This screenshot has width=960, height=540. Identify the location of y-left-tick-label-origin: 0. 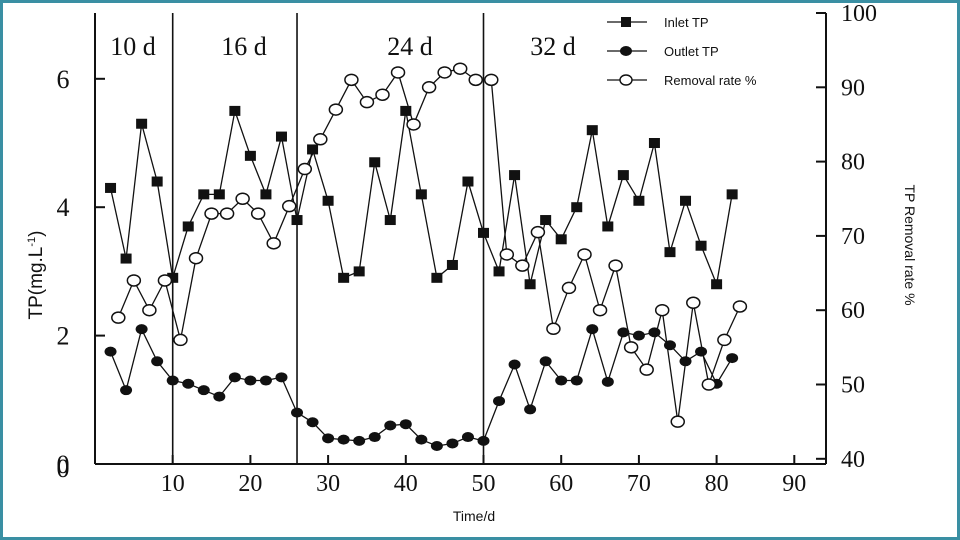
(63, 468).